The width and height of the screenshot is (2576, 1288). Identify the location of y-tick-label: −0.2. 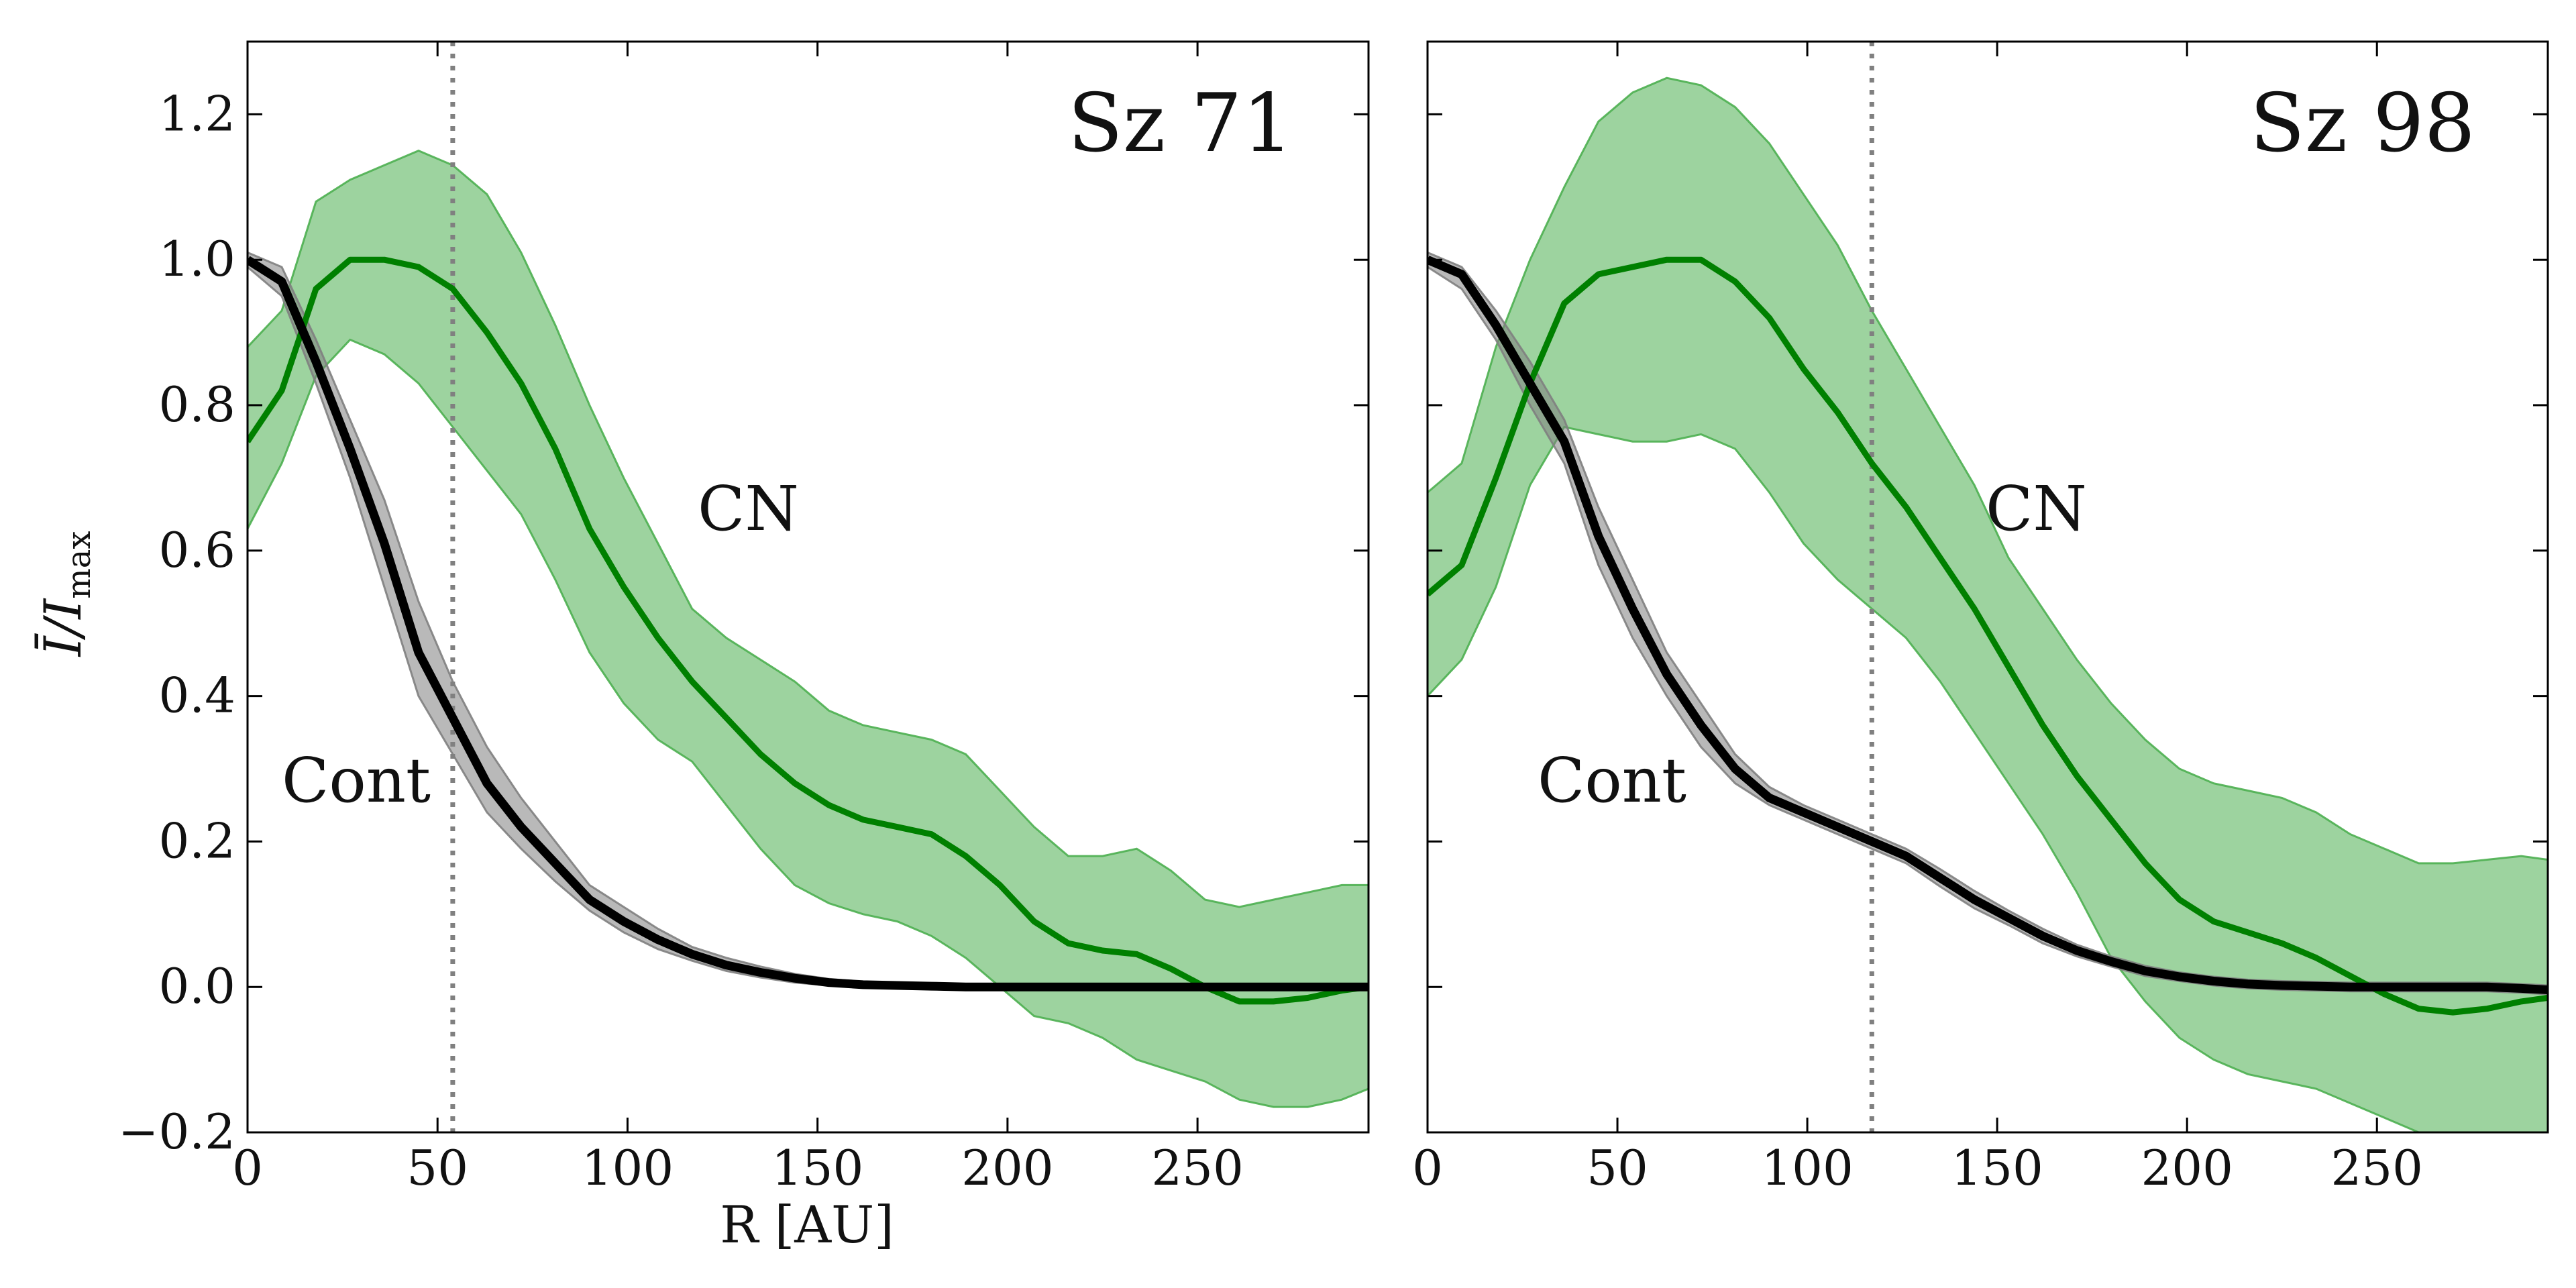
(176, 1132).